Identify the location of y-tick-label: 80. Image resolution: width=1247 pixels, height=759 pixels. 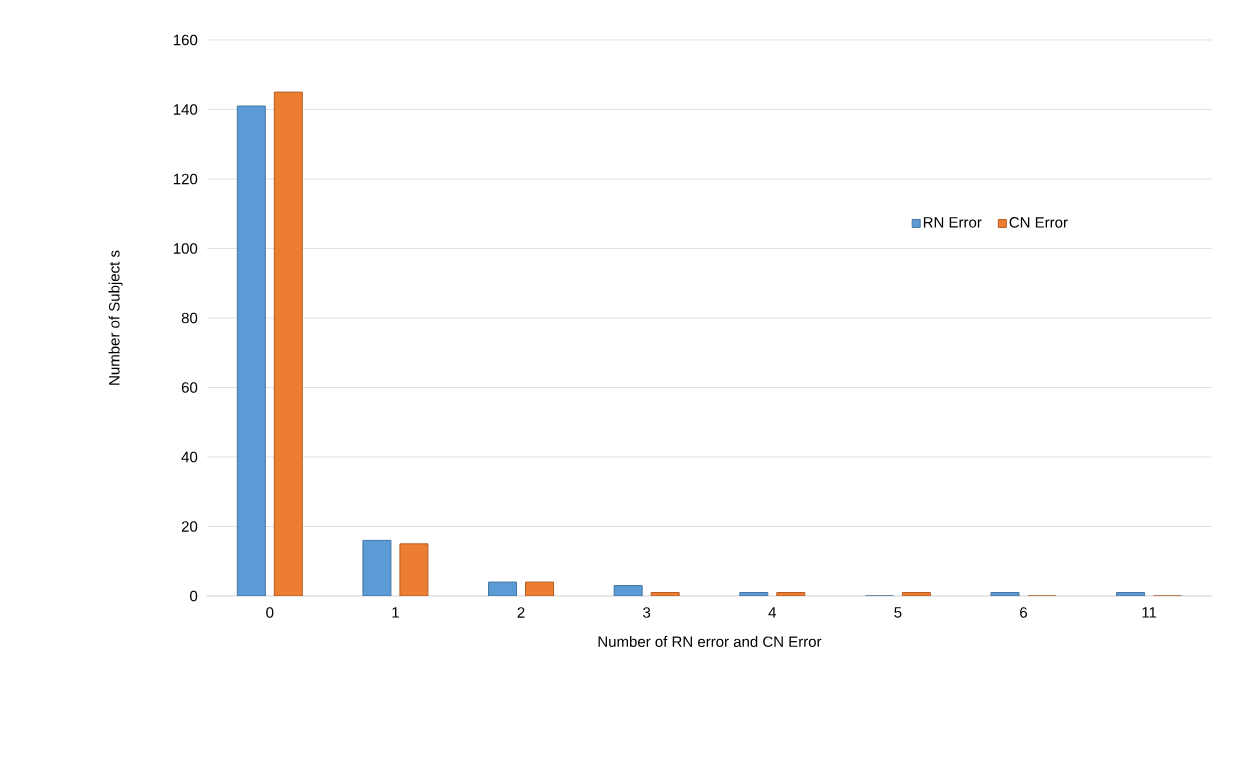
(189, 318).